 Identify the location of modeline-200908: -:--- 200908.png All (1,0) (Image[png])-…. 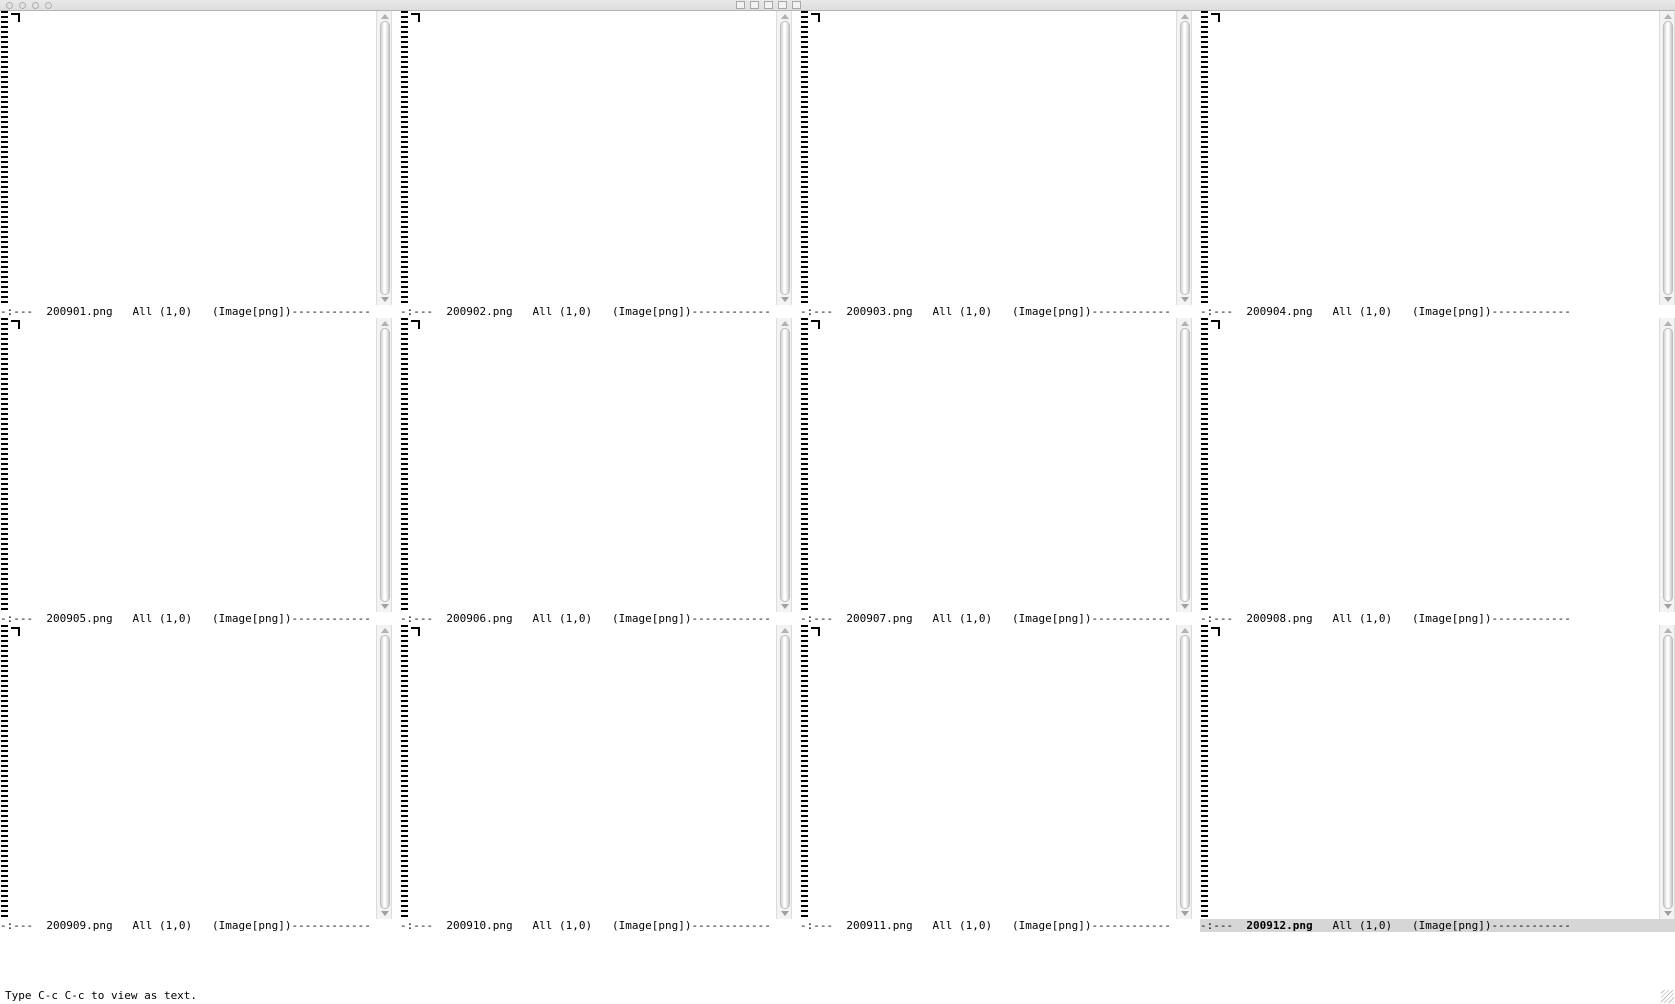
(1437, 618).